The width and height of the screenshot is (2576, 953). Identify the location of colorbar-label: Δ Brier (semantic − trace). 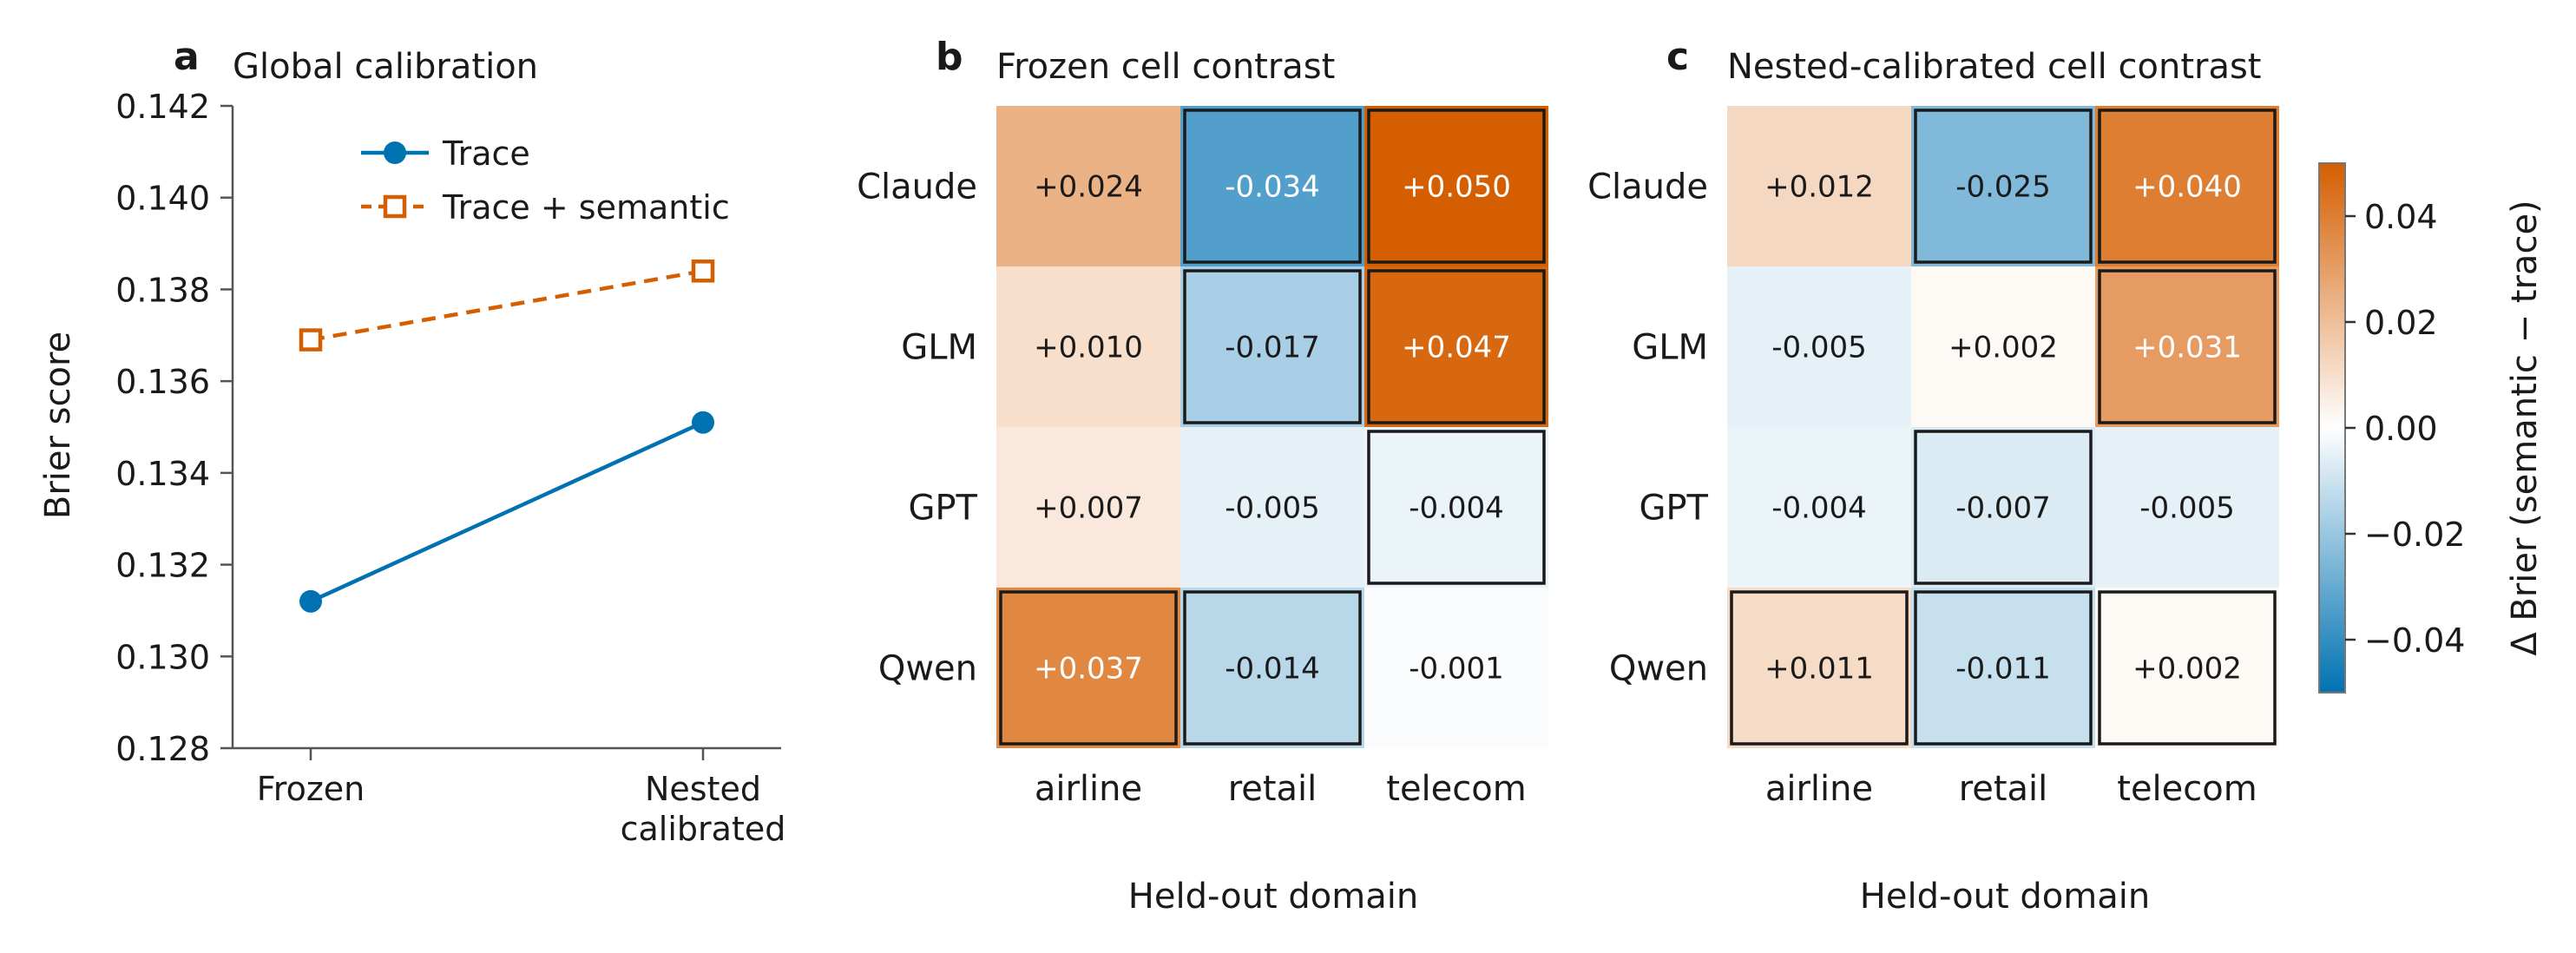
(2525, 428).